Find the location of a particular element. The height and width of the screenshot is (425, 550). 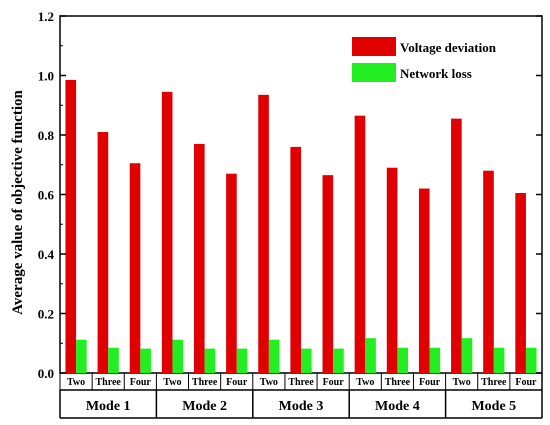

y-tick-label: 0.6 is located at coordinates (46, 195).